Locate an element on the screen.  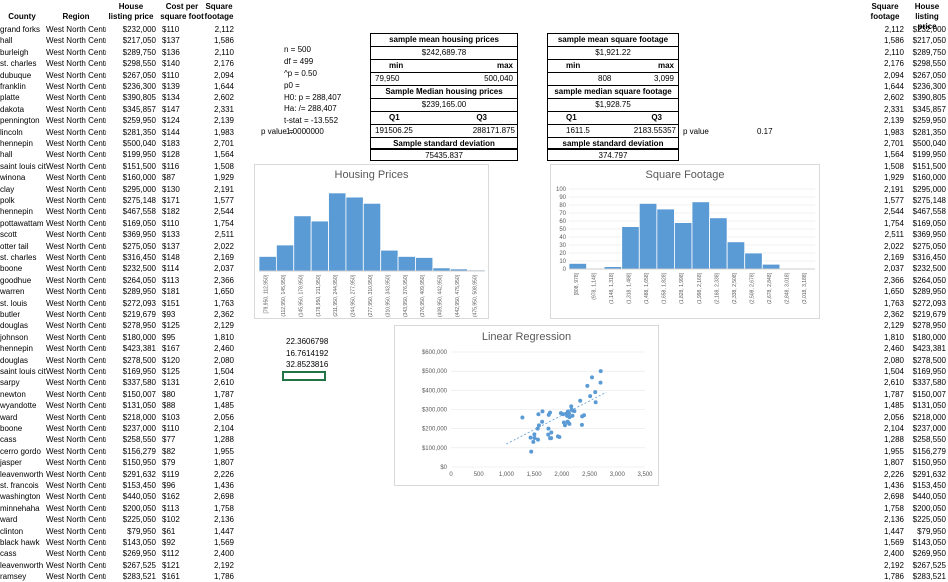
cell-right-sqft: 2,129 is located at coordinates (893, 326).